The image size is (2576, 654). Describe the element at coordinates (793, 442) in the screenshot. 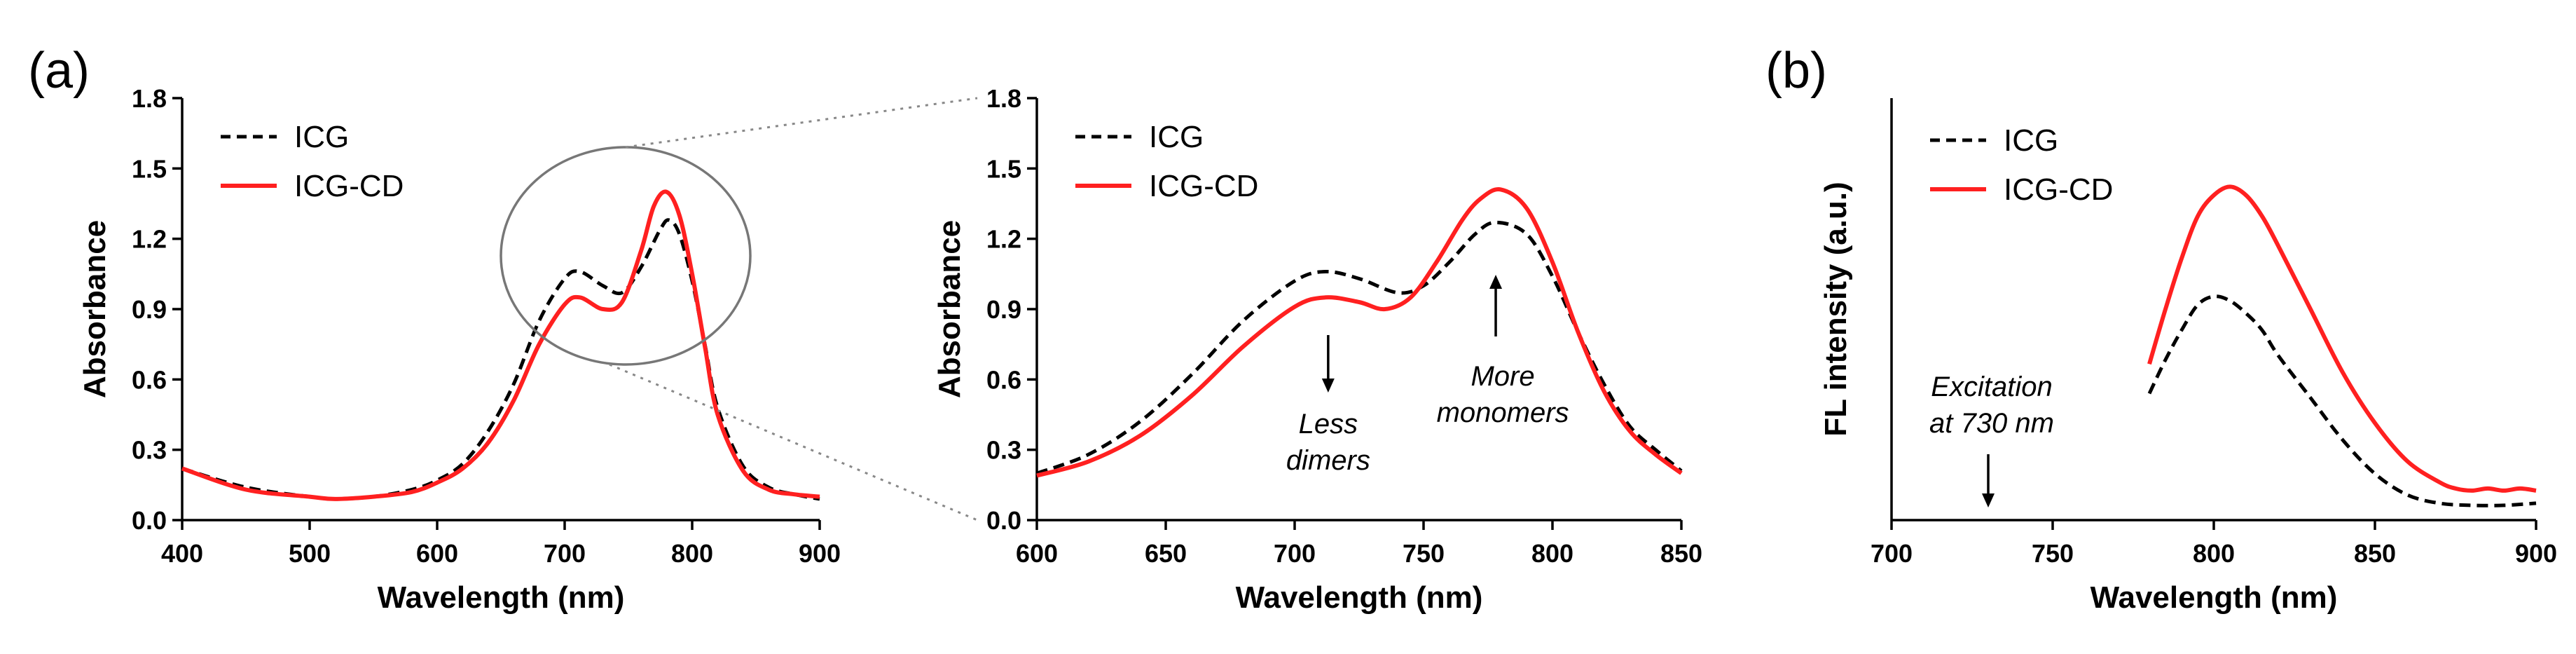

I see `zoom-connector-bottom` at that location.